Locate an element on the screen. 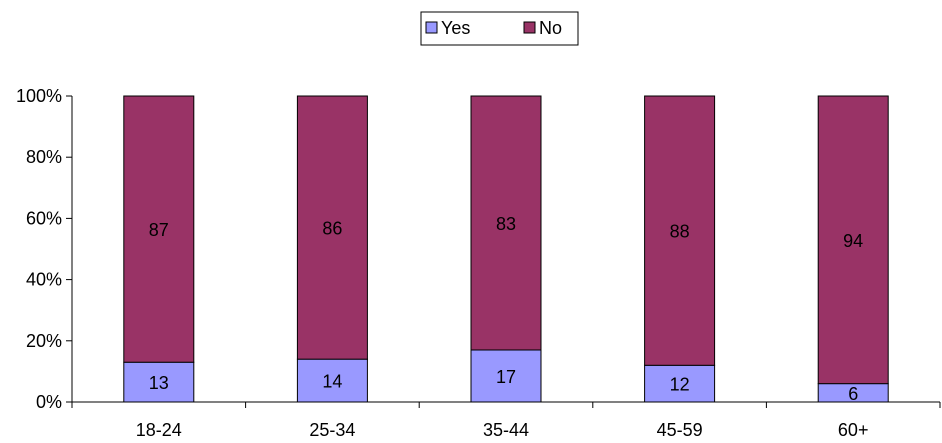  data-label: 94 is located at coordinates (853, 241).